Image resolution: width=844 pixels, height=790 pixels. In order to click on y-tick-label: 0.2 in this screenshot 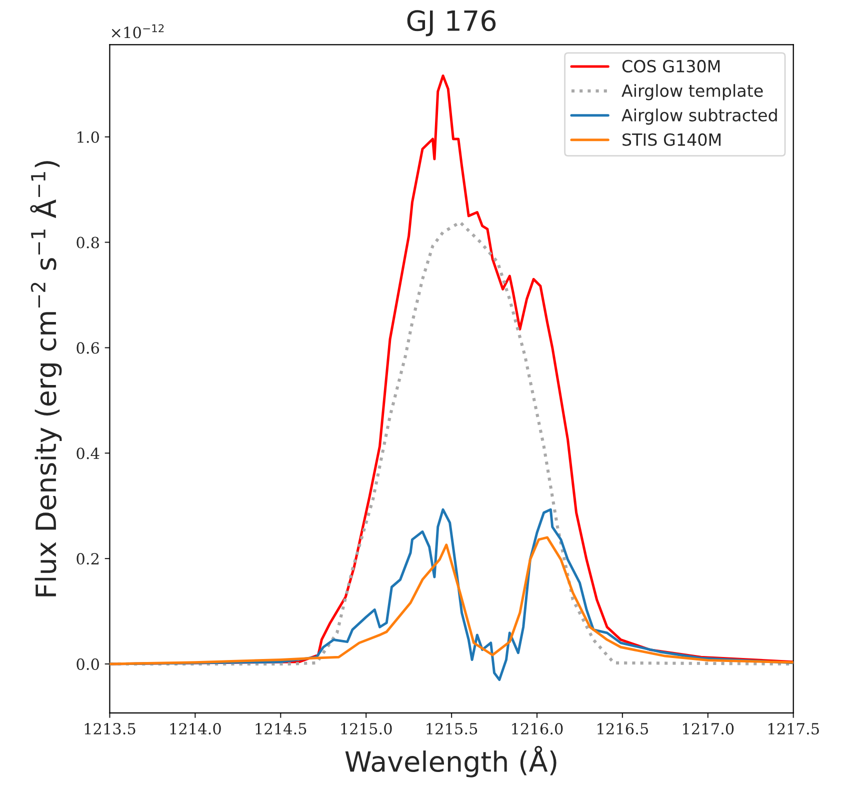, I will do `click(87, 559)`.